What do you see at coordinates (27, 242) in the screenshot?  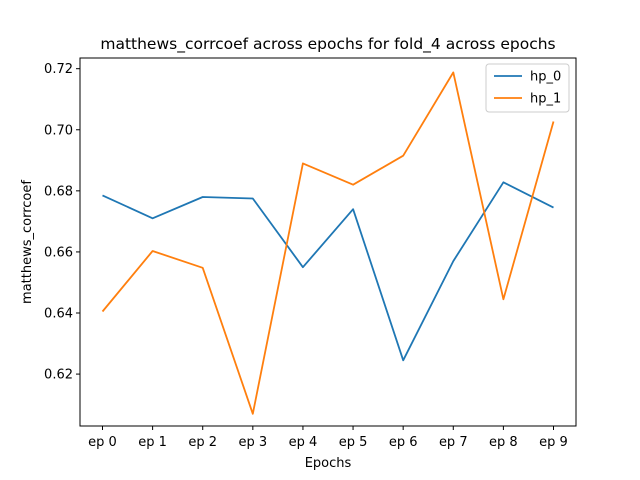 I see `y-axis-label: matthews_corrcoef` at bounding box center [27, 242].